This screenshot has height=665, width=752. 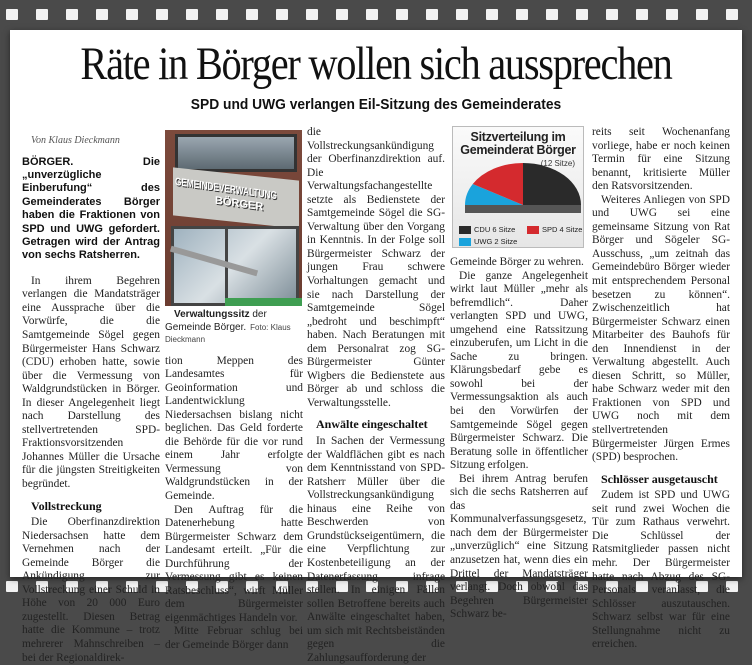 I want to click on pie-slice-cdu, so click(x=552, y=184).